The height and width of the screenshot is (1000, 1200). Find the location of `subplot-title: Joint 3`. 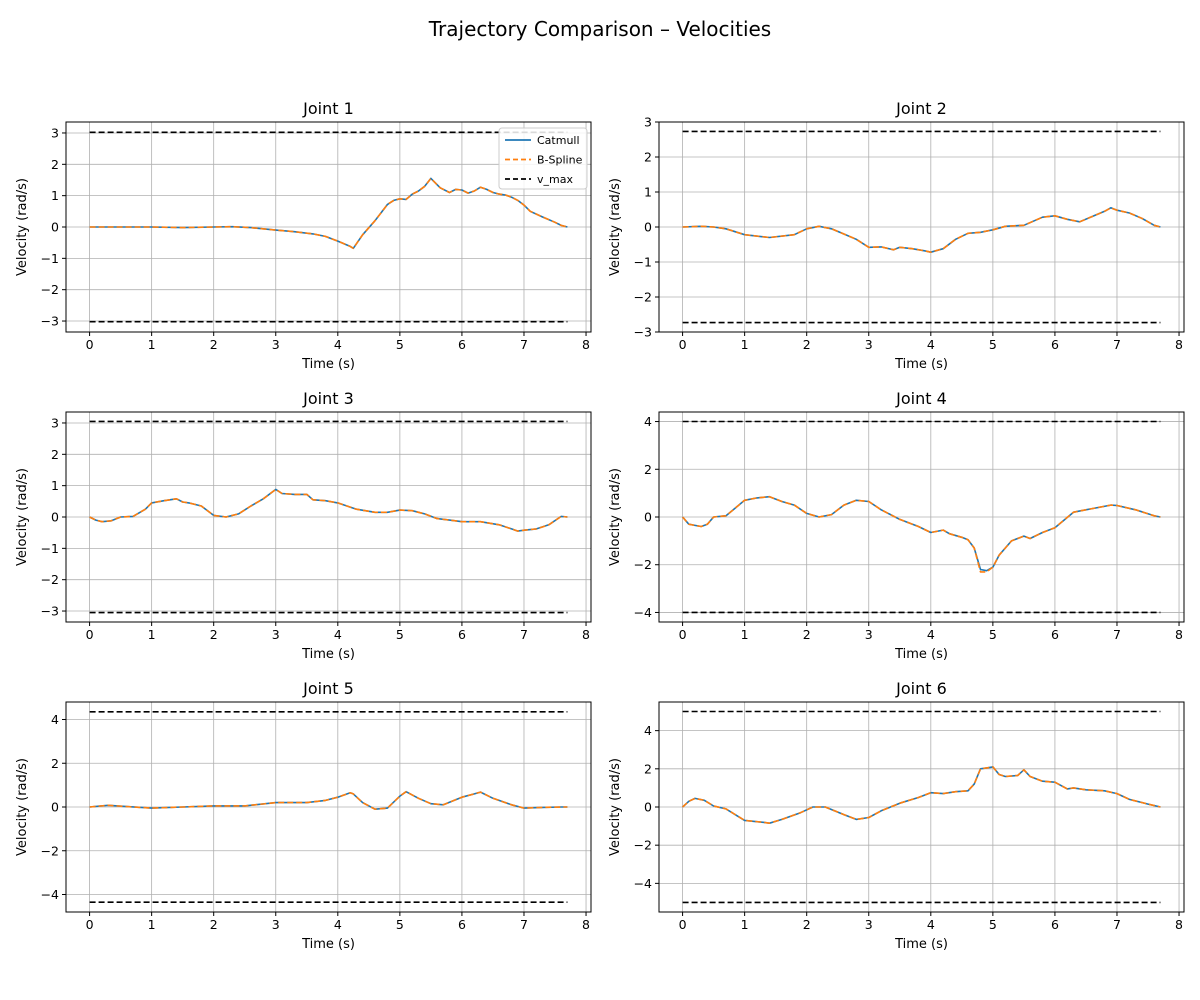

subplot-title: Joint 3 is located at coordinates (328, 398).